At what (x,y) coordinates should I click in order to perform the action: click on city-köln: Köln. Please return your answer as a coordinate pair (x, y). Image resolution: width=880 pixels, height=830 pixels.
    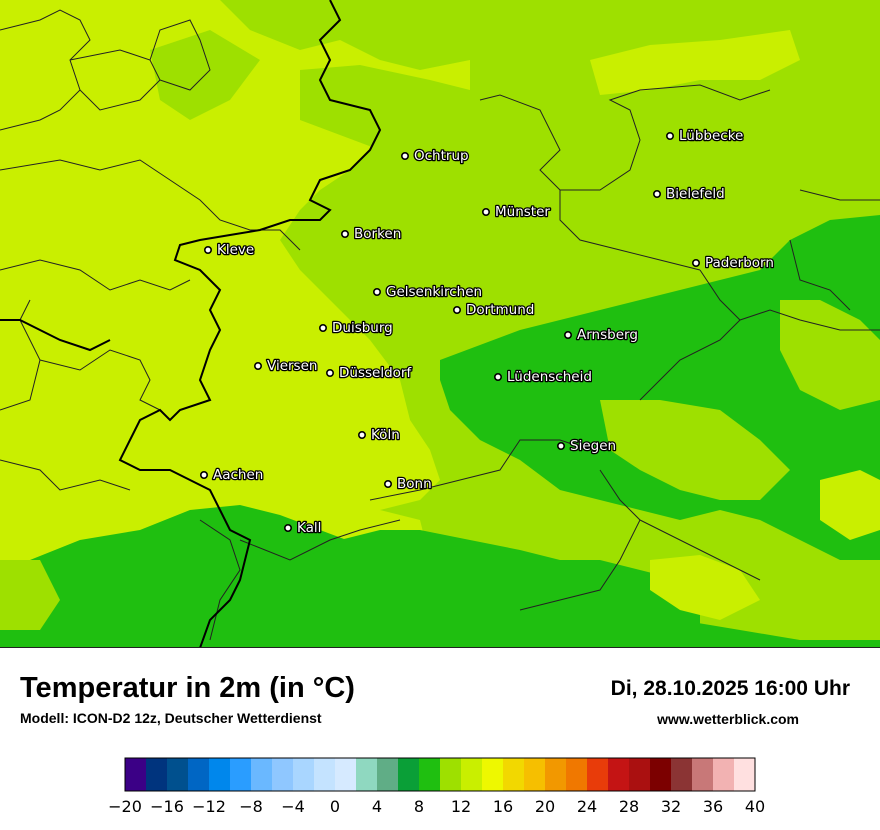
    Looking at the image, I should click on (379, 435).